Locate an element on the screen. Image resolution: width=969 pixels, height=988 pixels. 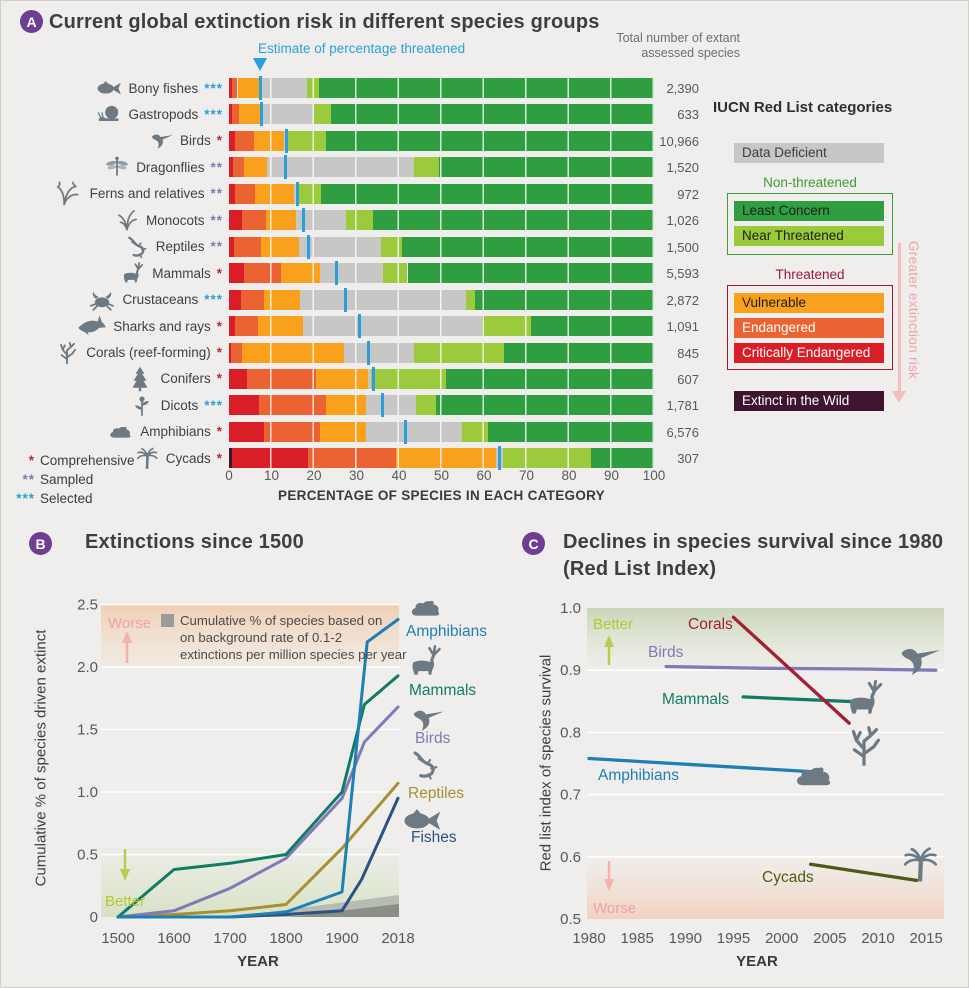
better-arrow-head is located at coordinates (609, 641).